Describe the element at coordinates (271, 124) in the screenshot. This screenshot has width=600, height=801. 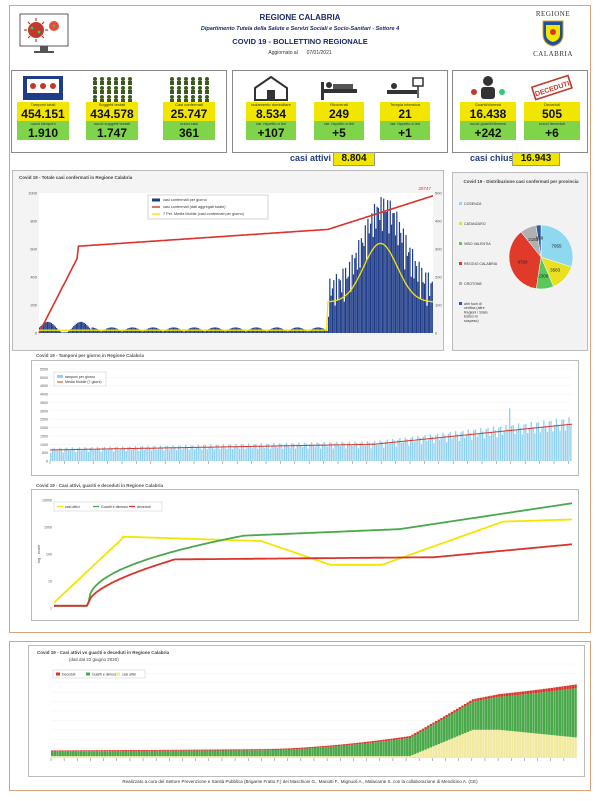
I see `stat-bottom-label: var. rispetto a ieri` at that location.